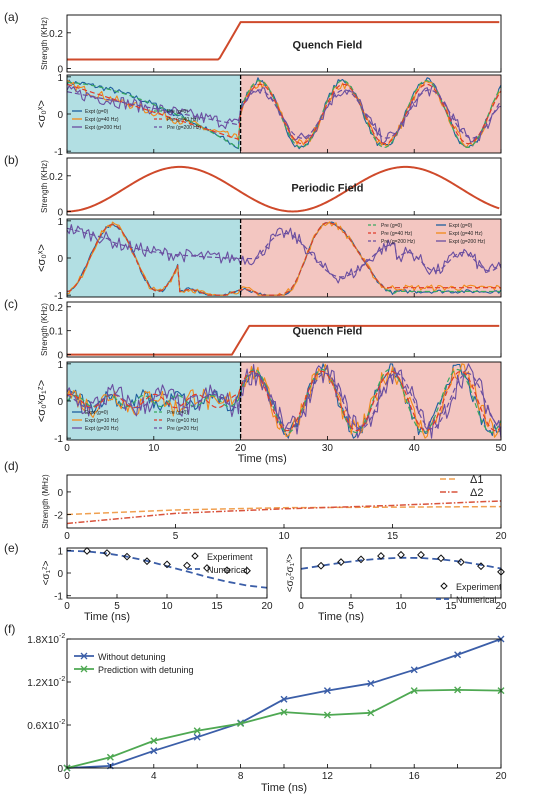  I want to click on detuning-plot-frame, so click(284, 501).